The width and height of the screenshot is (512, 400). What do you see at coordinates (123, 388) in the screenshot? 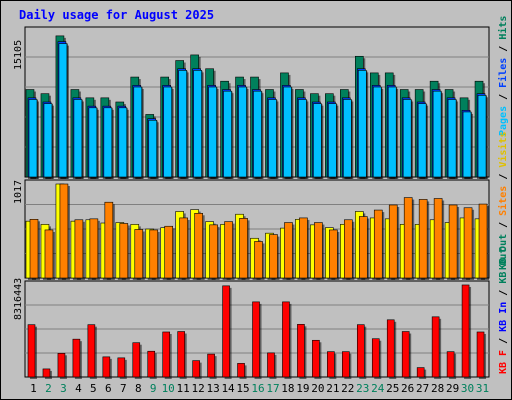
I see `day-label-7: 7` at bounding box center [123, 388].